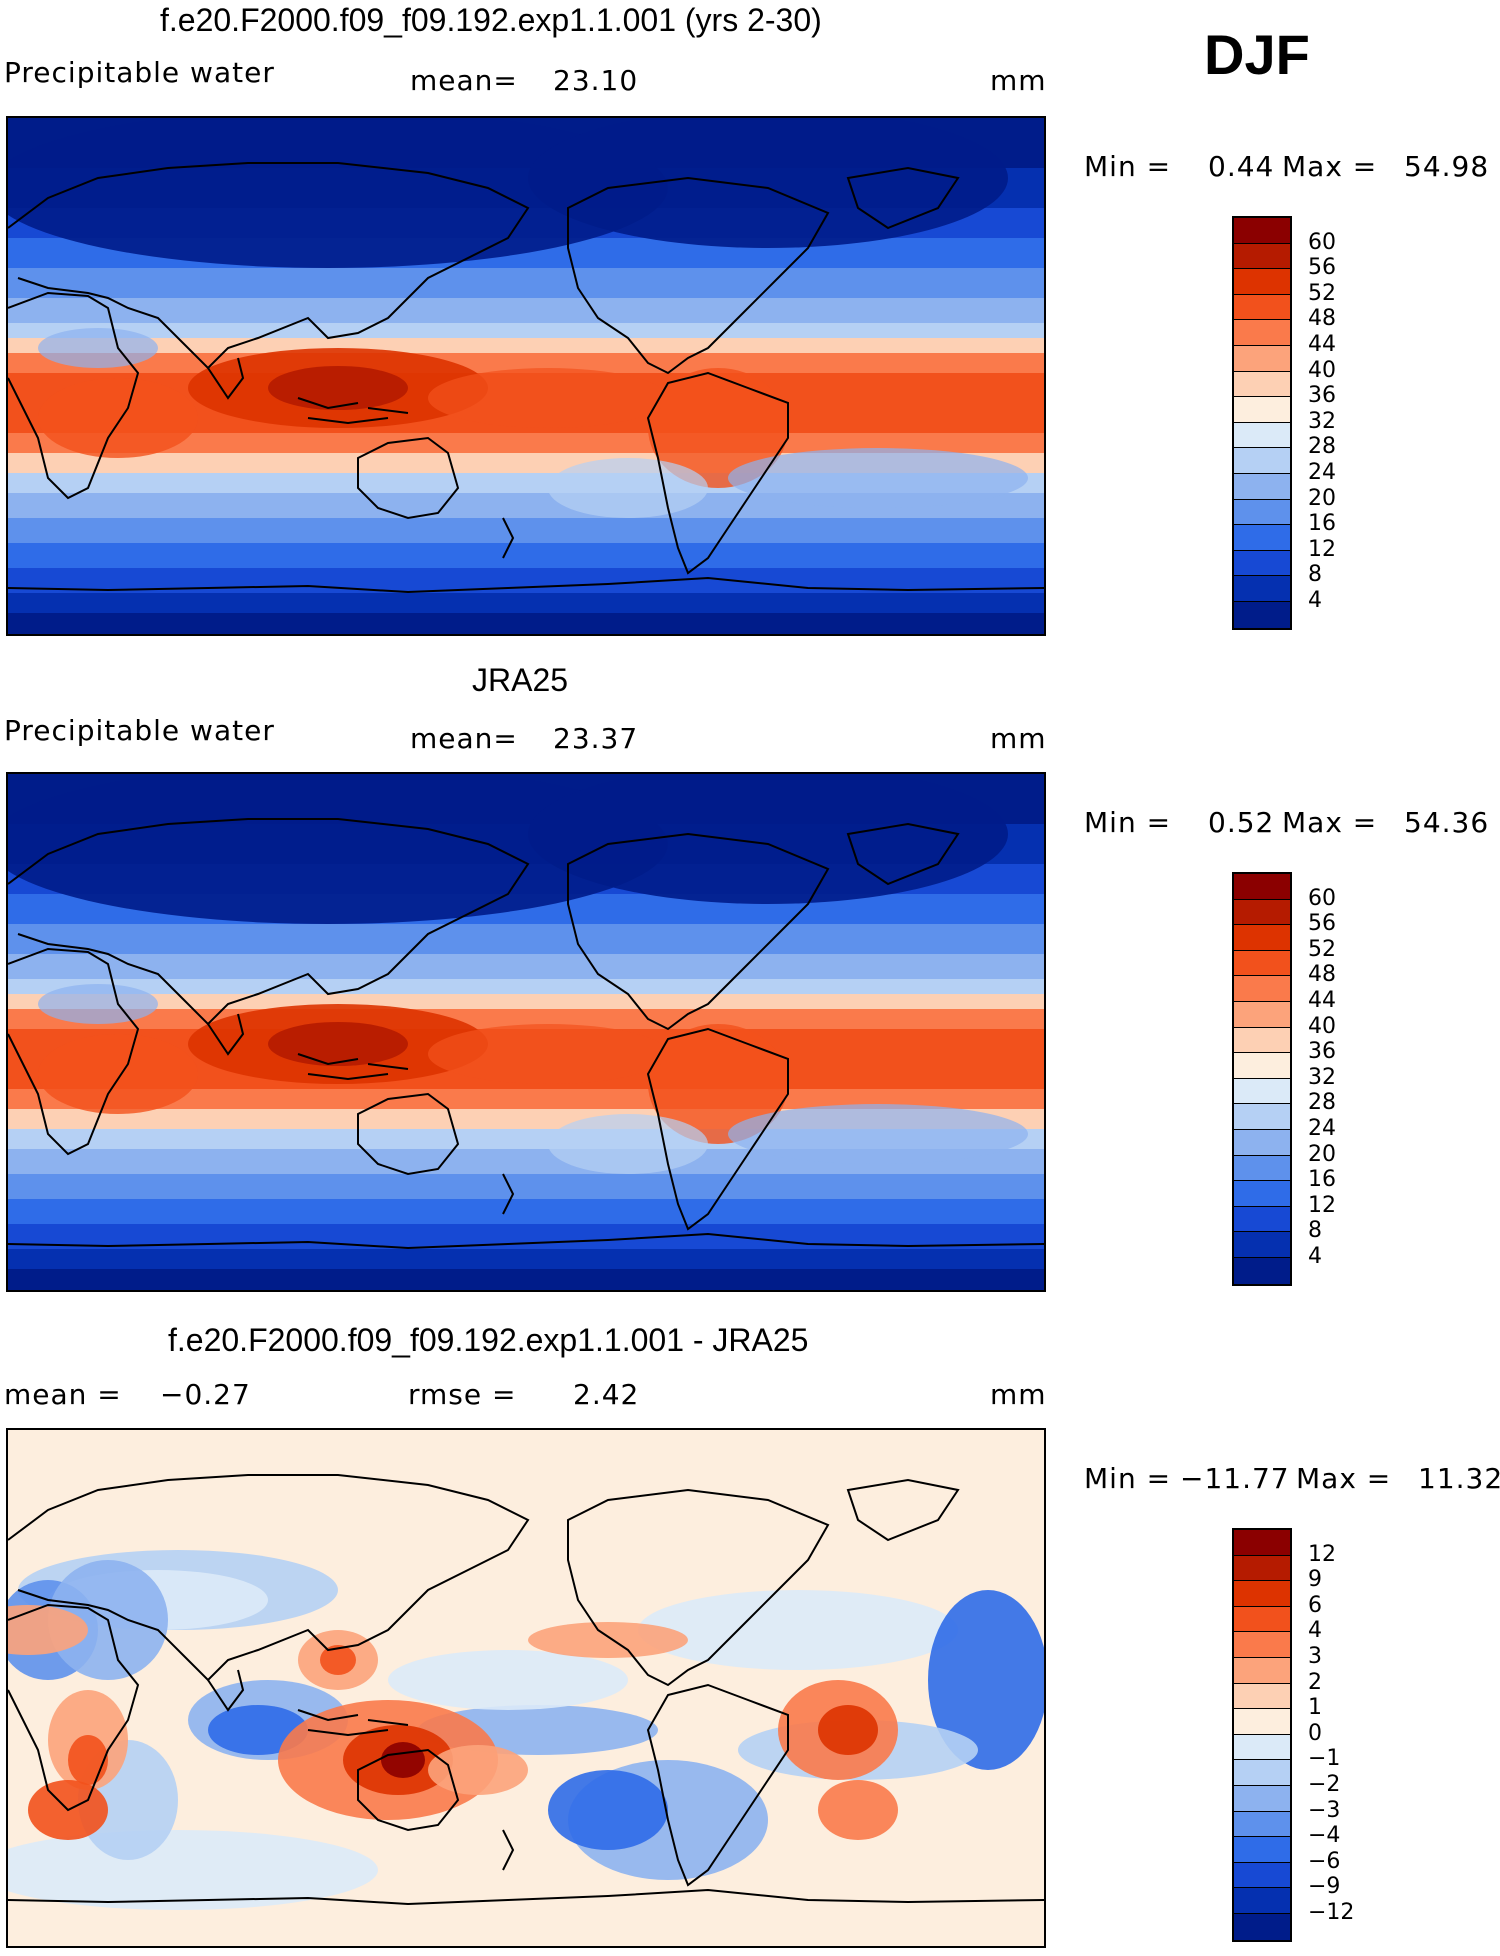  What do you see at coordinates (596, 738) in the screenshot?
I see `panel-2-mean-value: 23.37` at bounding box center [596, 738].